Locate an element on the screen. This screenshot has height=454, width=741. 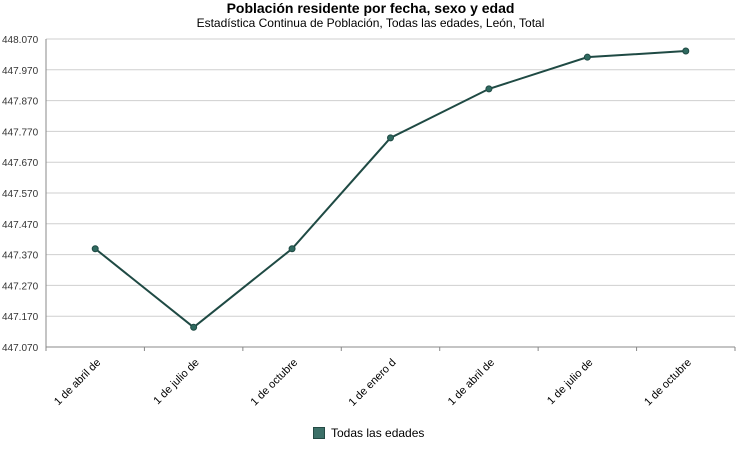
y-tick-label: 447.670 is located at coordinates (20, 163).